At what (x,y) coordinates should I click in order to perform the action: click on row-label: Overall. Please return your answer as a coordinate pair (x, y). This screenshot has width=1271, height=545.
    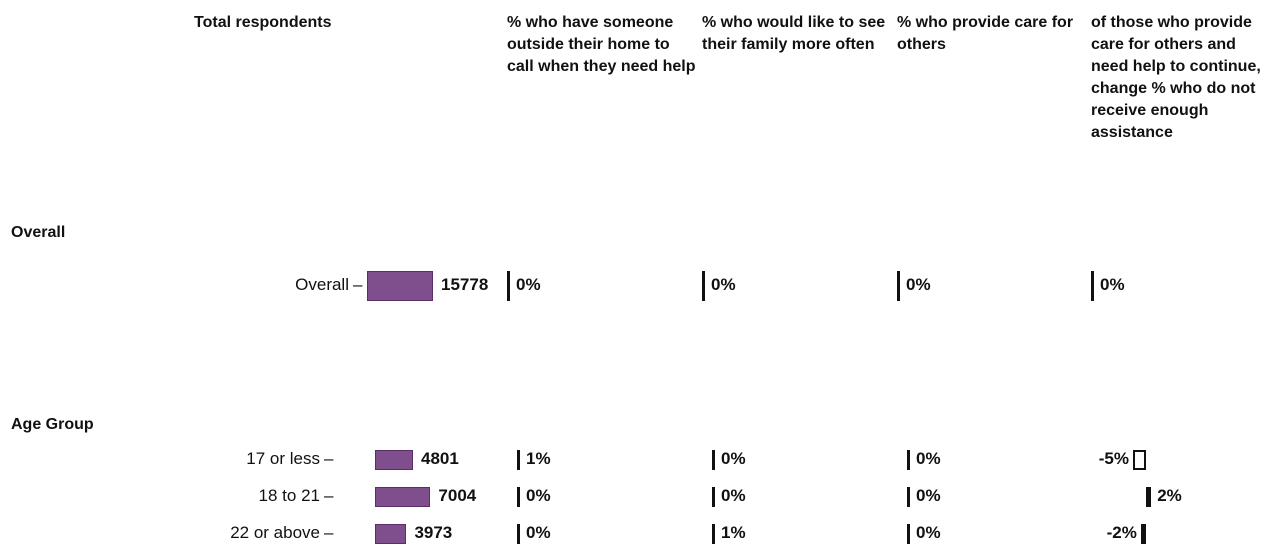
    Looking at the image, I should click on (322, 284).